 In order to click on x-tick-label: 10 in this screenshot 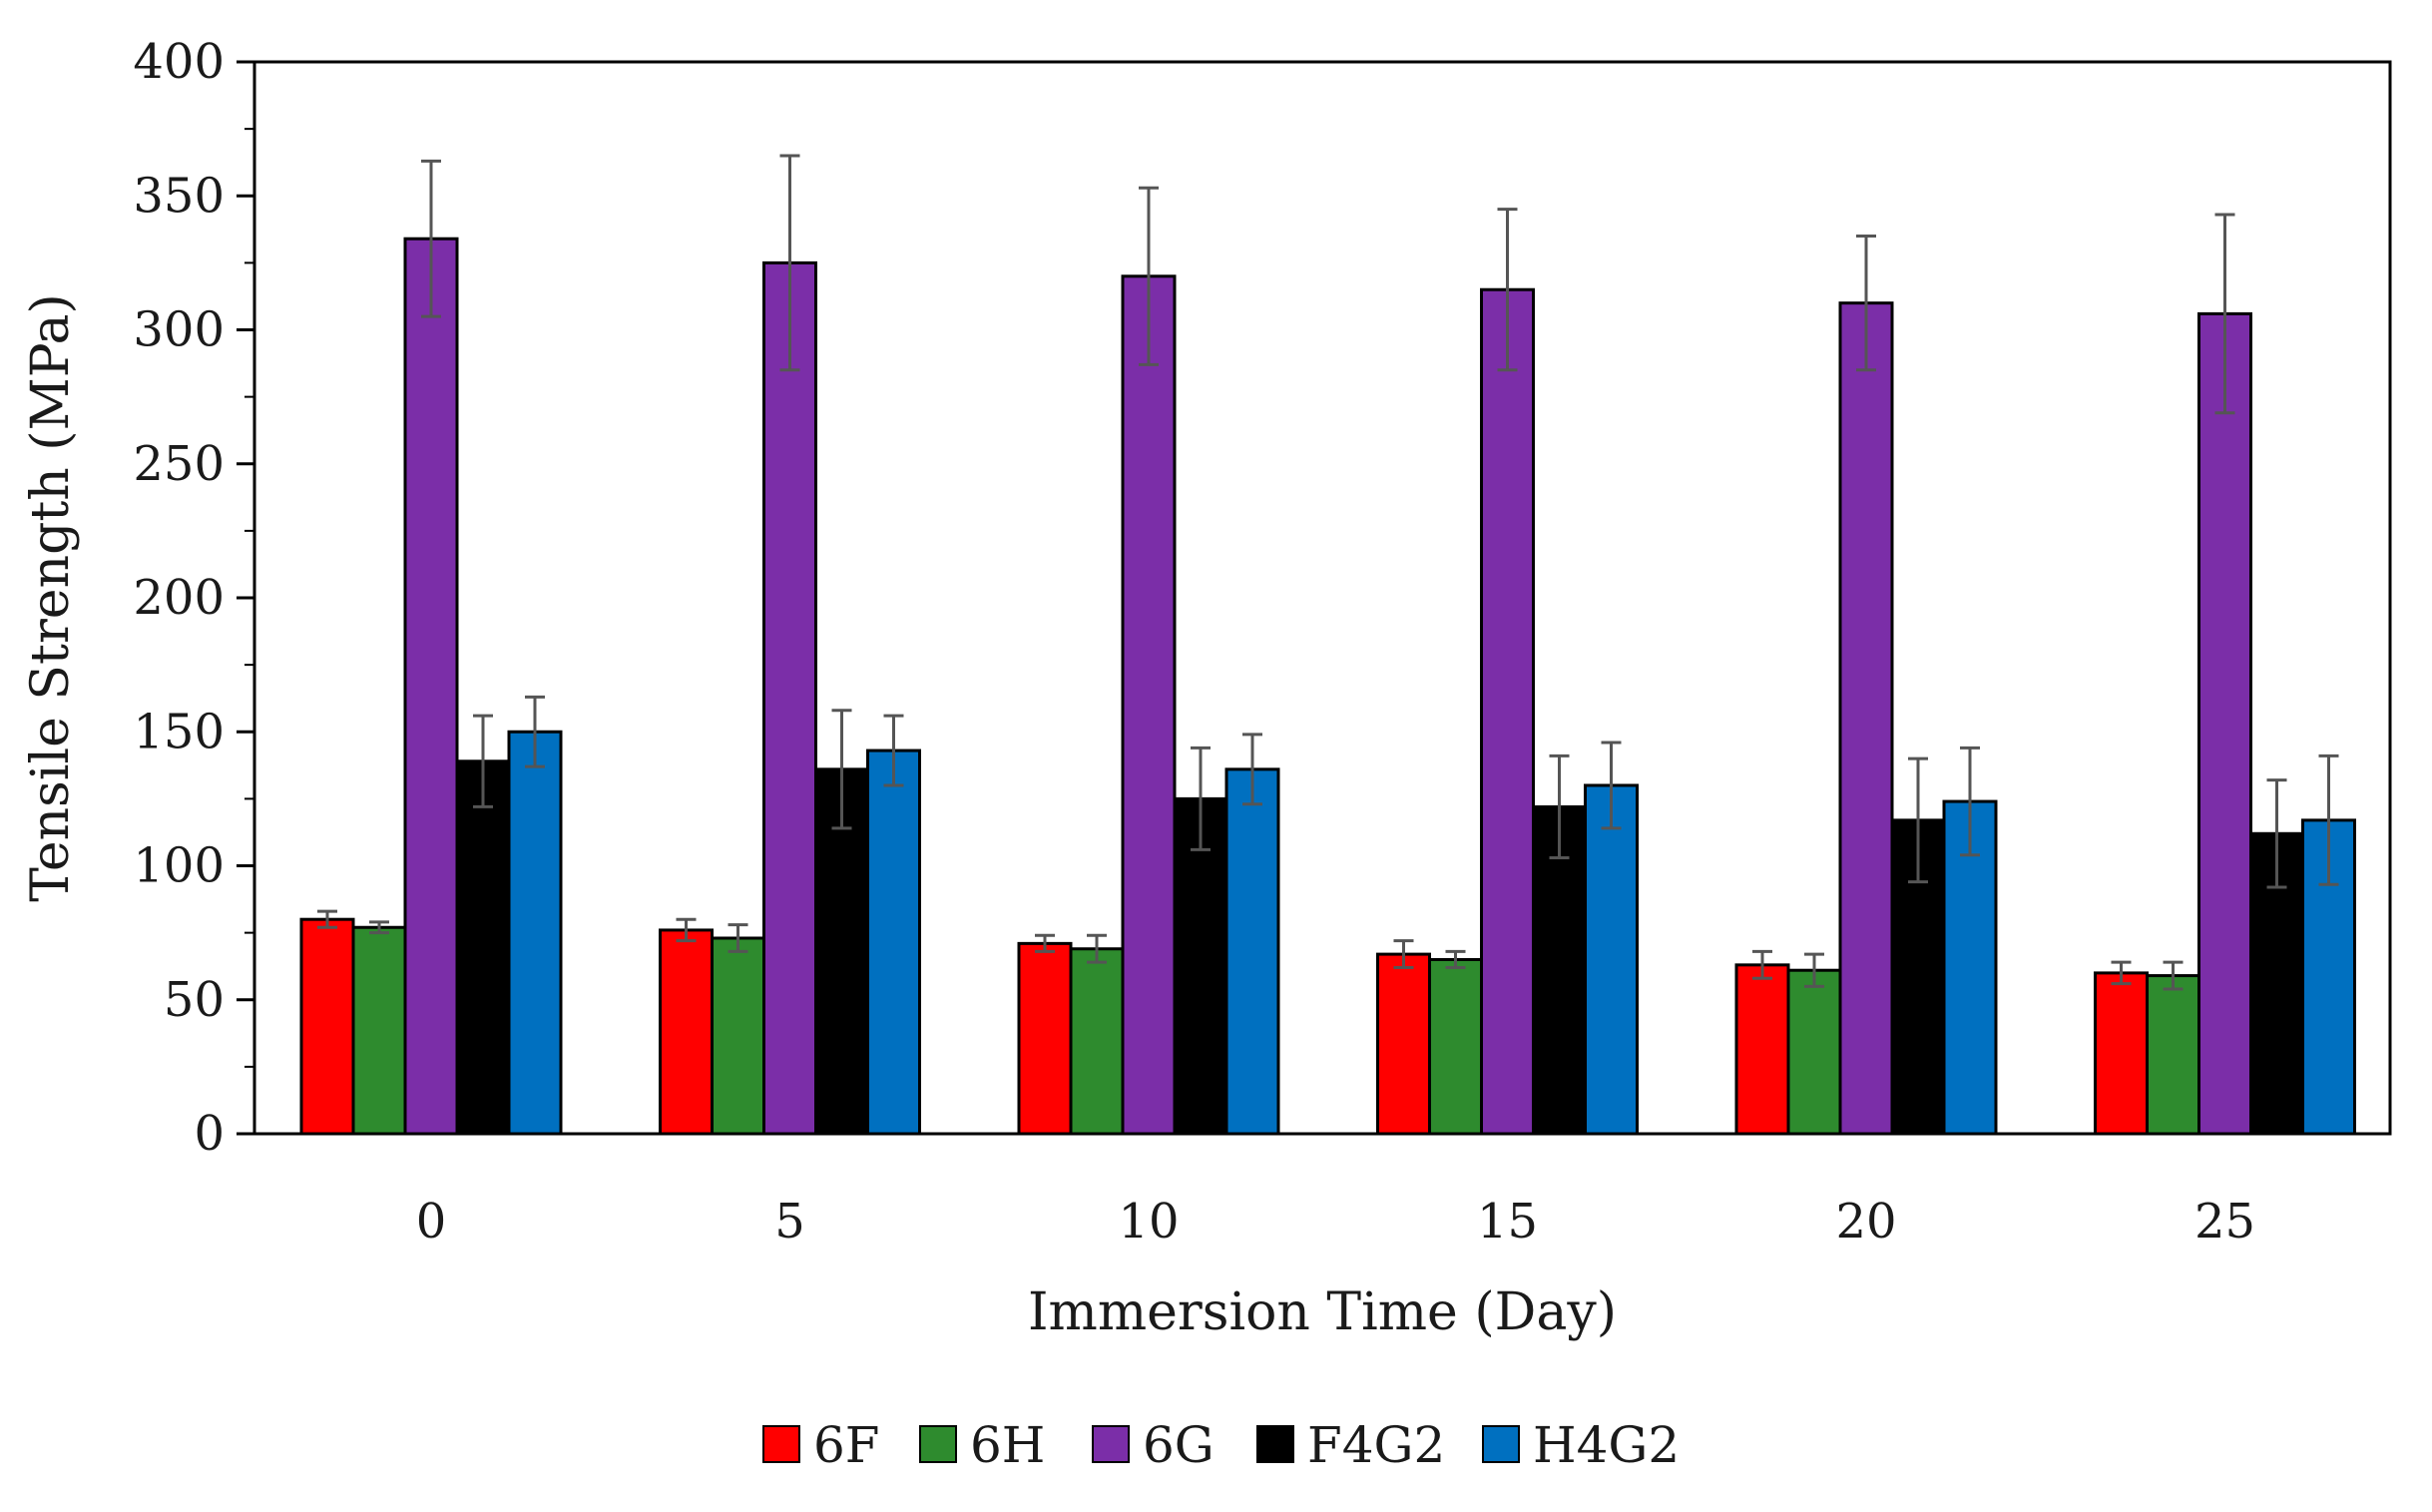, I will do `click(1148, 1222)`.